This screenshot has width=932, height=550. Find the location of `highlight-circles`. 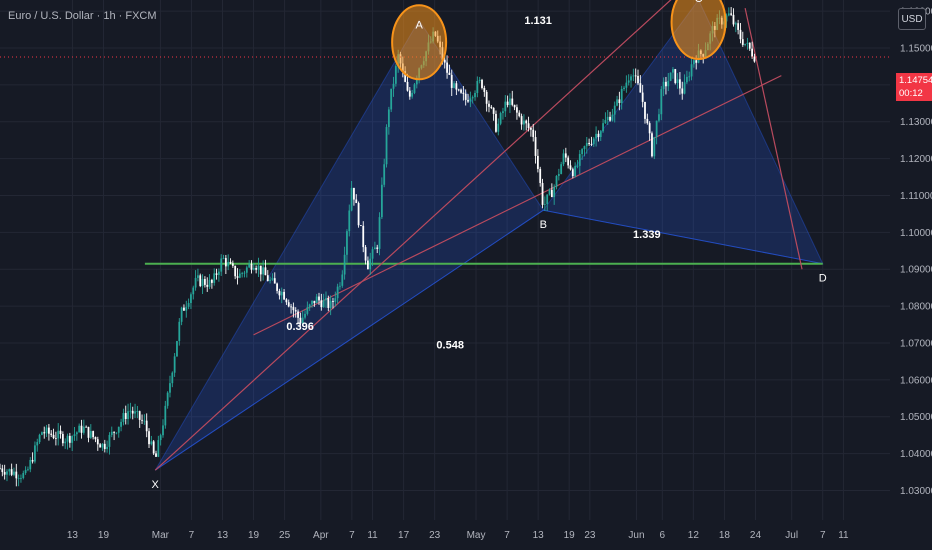

highlight-circles is located at coordinates (559, 40).